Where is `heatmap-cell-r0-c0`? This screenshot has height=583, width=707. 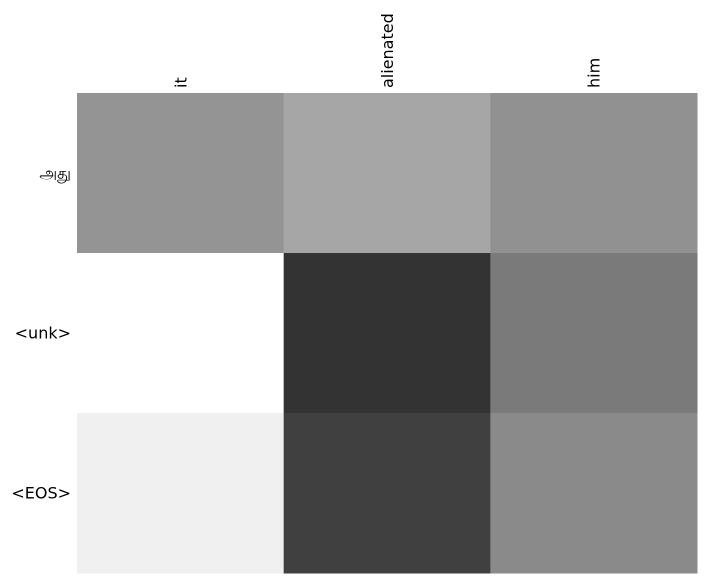
heatmap-cell-r0-c0 is located at coordinates (181, 173).